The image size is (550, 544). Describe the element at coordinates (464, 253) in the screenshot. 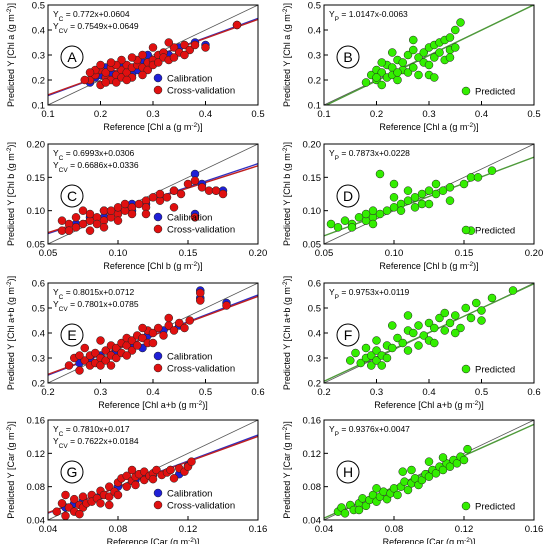

I see `x-tick-label: 0.15` at that location.